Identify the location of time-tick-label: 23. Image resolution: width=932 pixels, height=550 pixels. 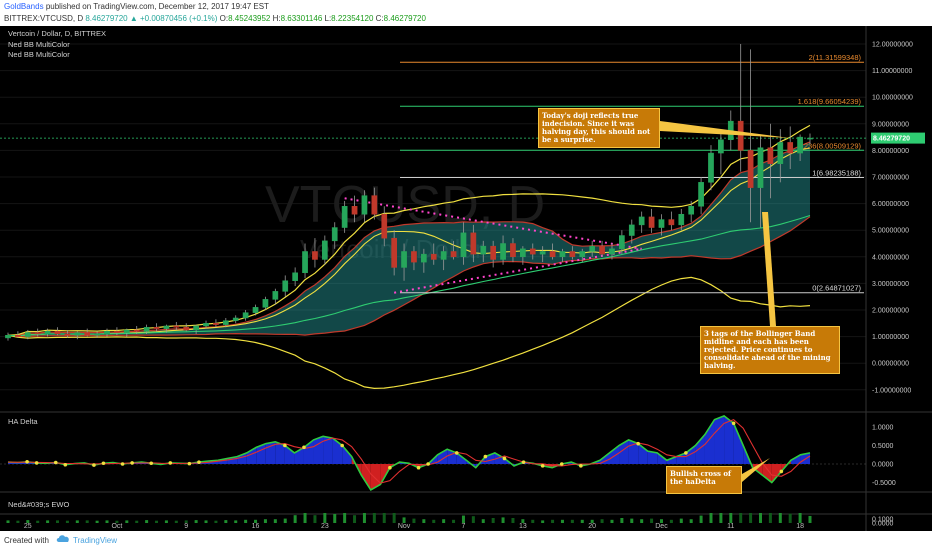
(325, 526).